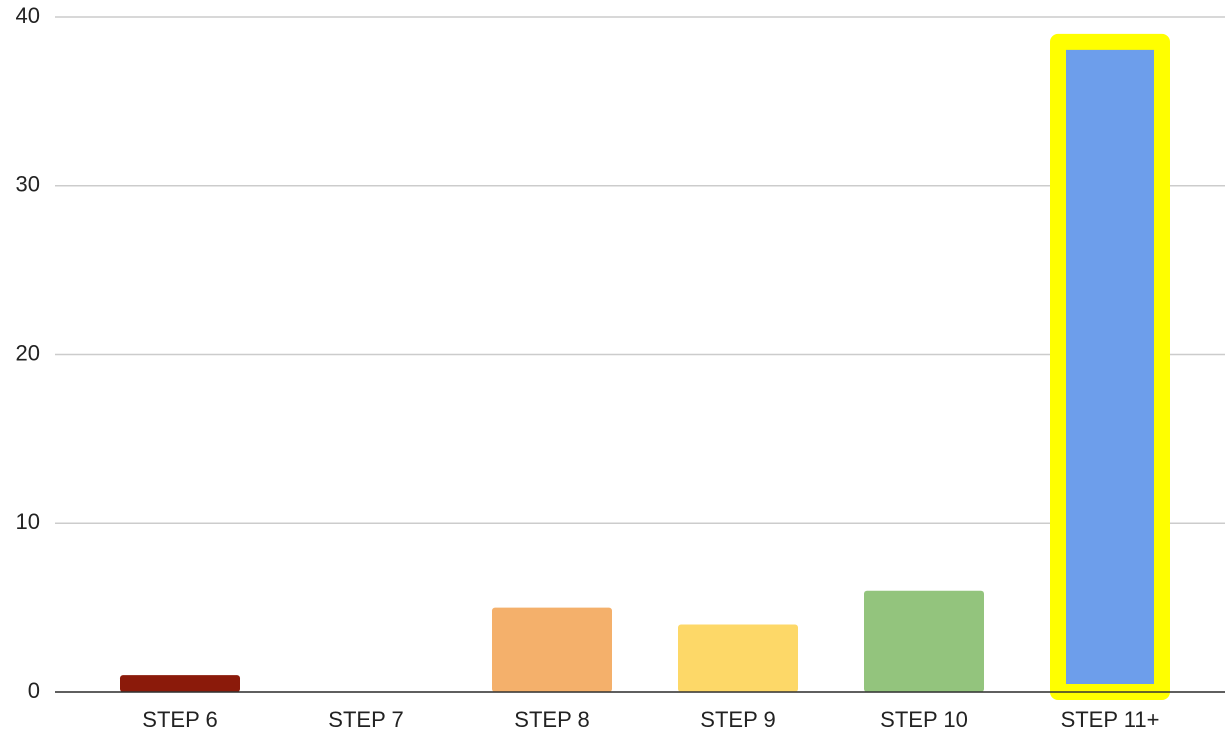  I want to click on x-tick-label: STEP 6, so click(179, 719).